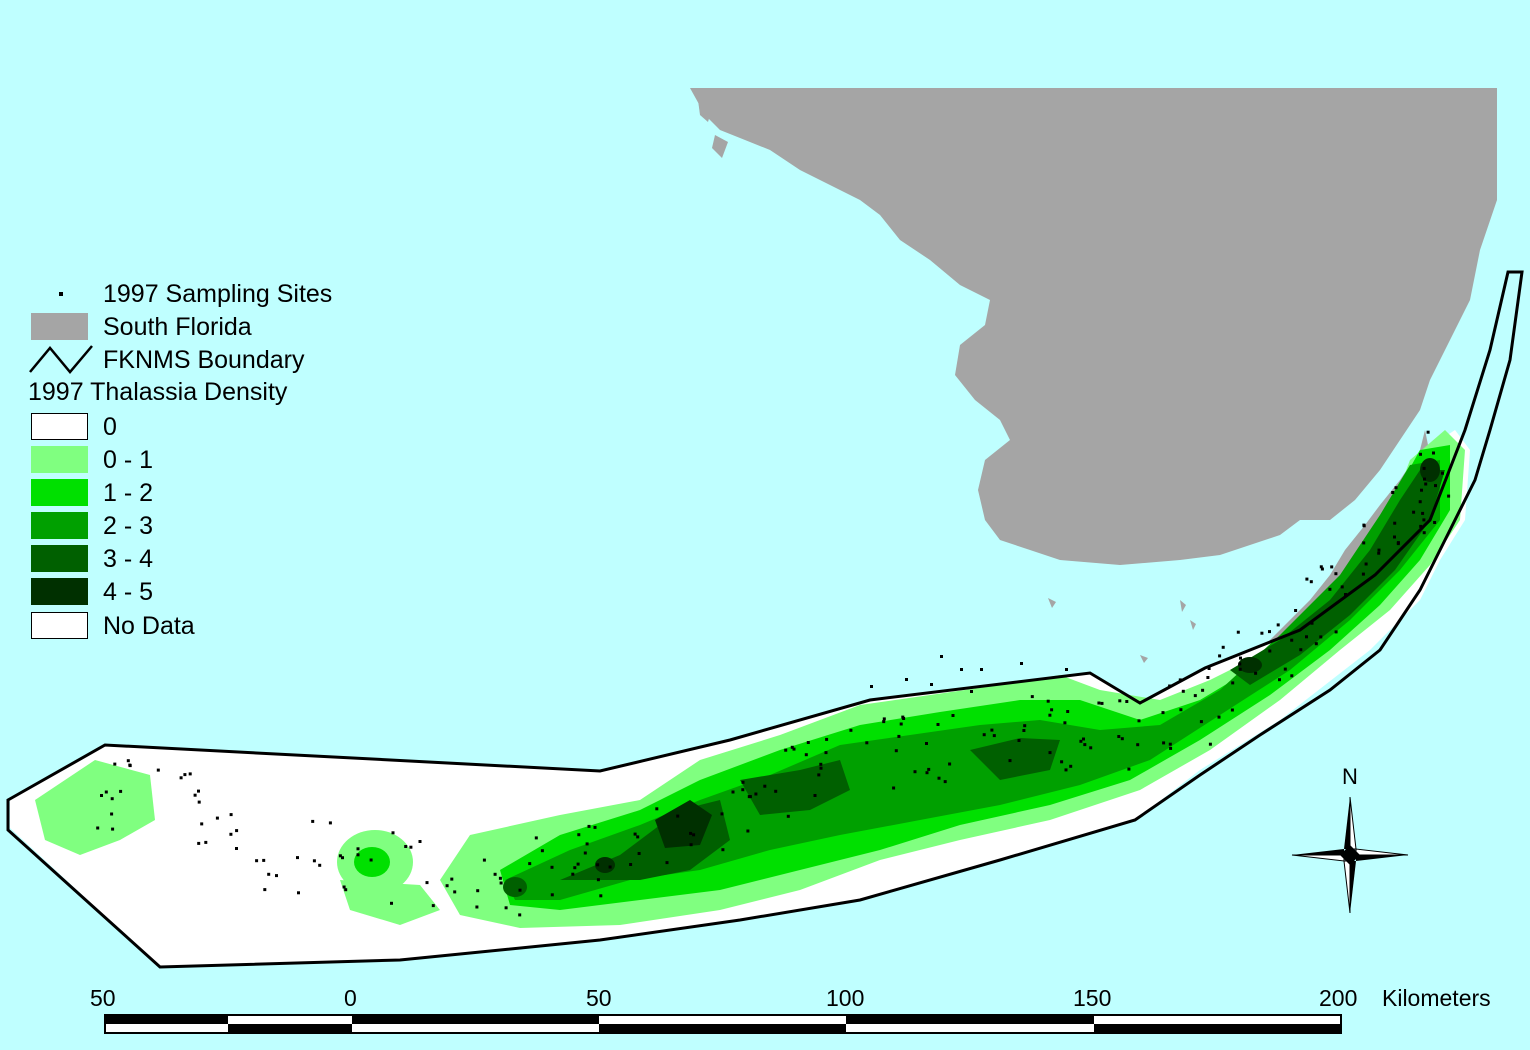 Image resolution: width=1530 pixels, height=1050 pixels. I want to click on florida-swatch, so click(59, 326).